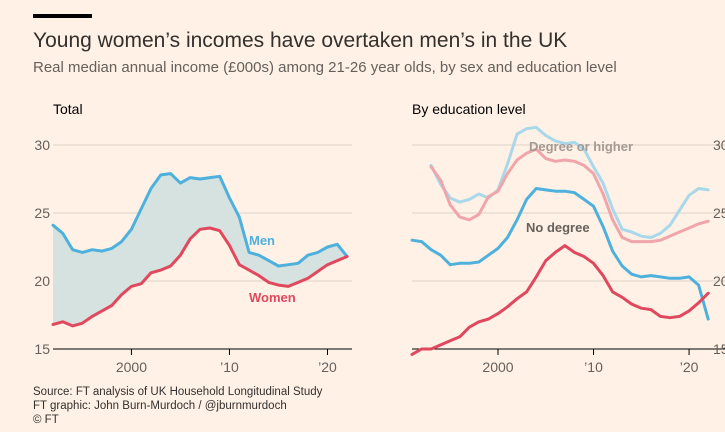 This screenshot has width=725, height=432. What do you see at coordinates (262, 240) in the screenshot?
I see `series-label-men: Men` at bounding box center [262, 240].